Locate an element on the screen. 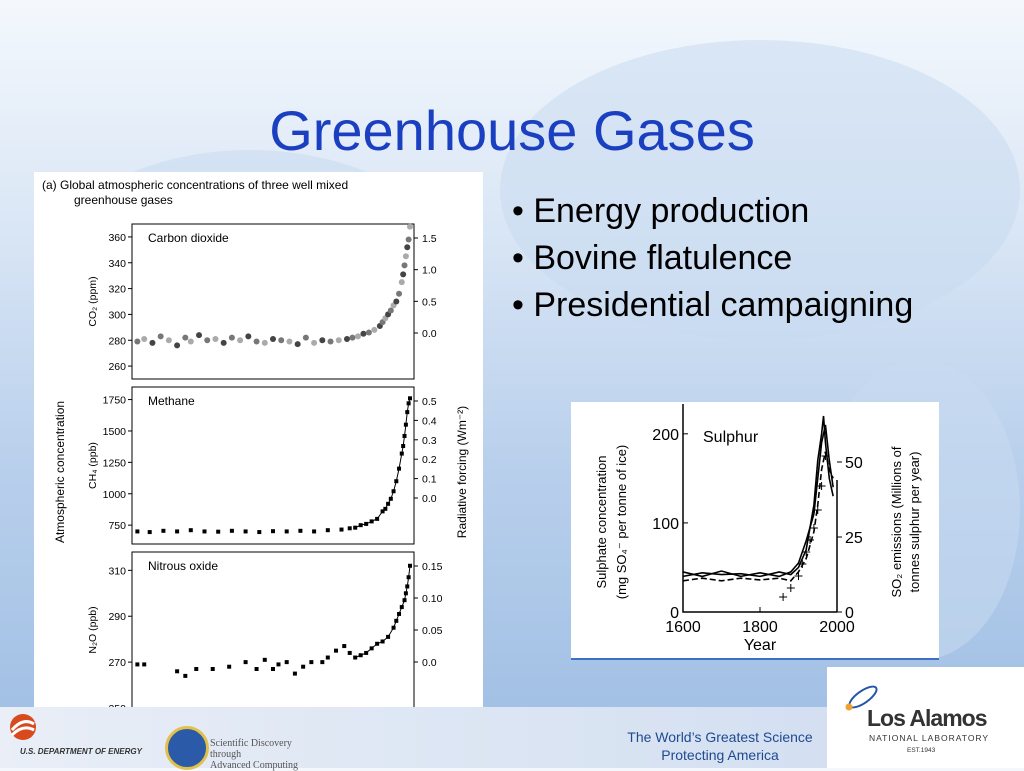  y2-tick-label: 0.4 is located at coordinates (429, 421).